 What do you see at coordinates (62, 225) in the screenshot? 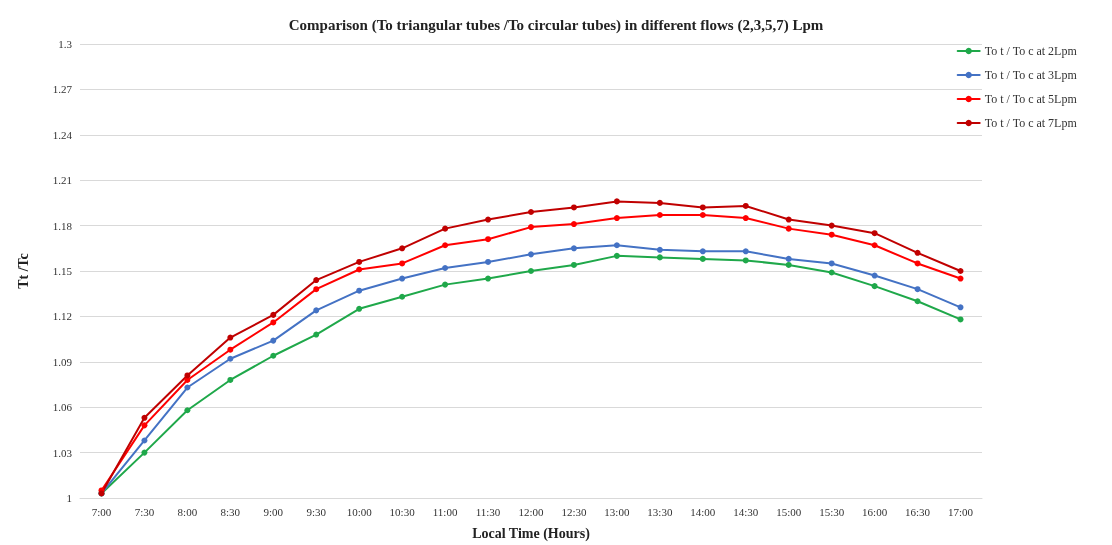
I see `y-tick-label: 1.18` at bounding box center [62, 225].